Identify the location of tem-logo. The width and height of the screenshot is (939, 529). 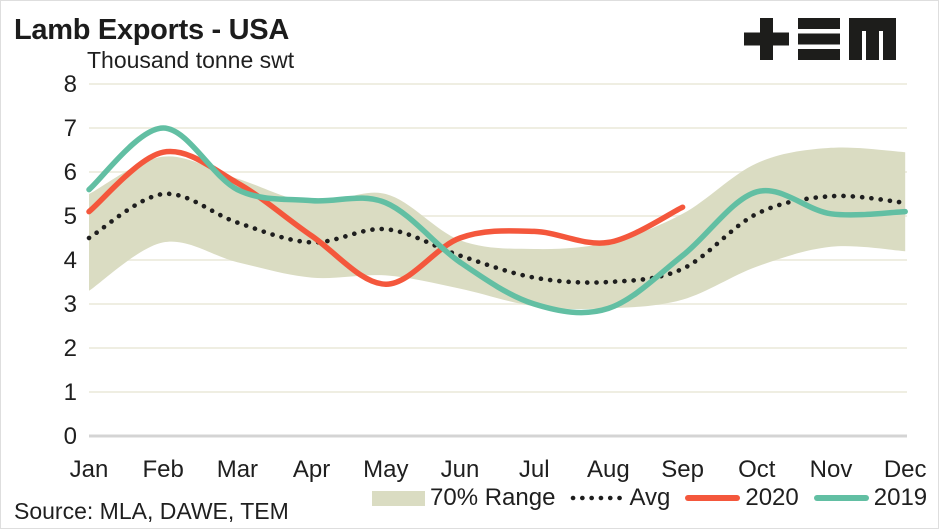
(820, 39).